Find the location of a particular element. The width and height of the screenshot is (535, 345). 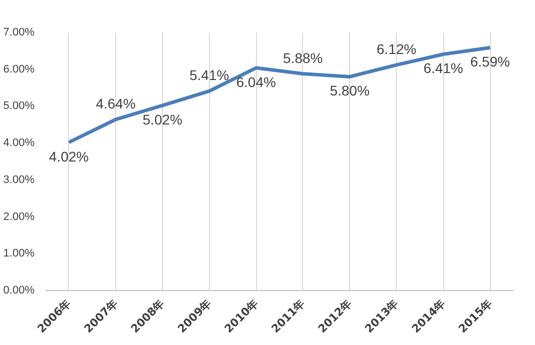

data-label: 4.64% is located at coordinates (116, 103).